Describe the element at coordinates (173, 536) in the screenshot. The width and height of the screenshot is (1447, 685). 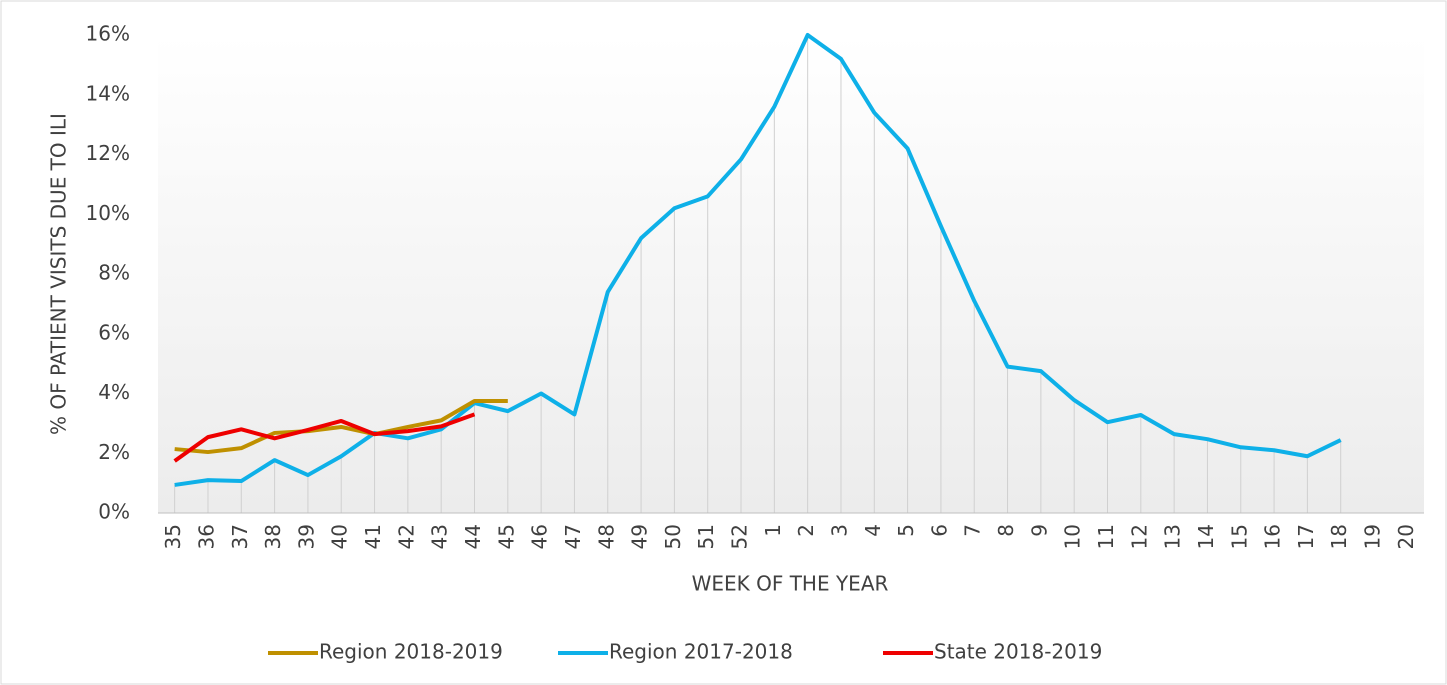
I see `x-tick-label: 35` at that location.